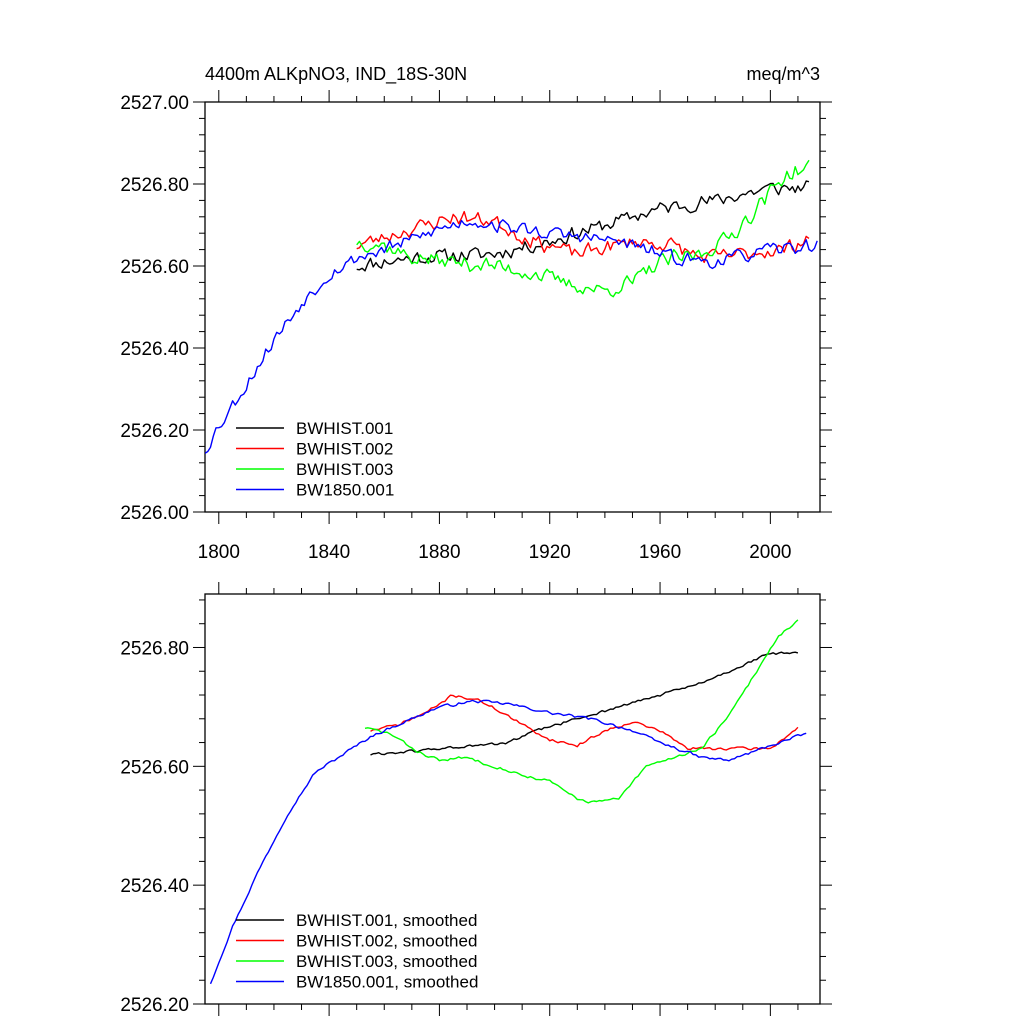 The height and width of the screenshot is (1024, 1024). Describe the element at coordinates (386, 941) in the screenshot. I see `legend-label: BWHIST.002, smoothed` at that location.